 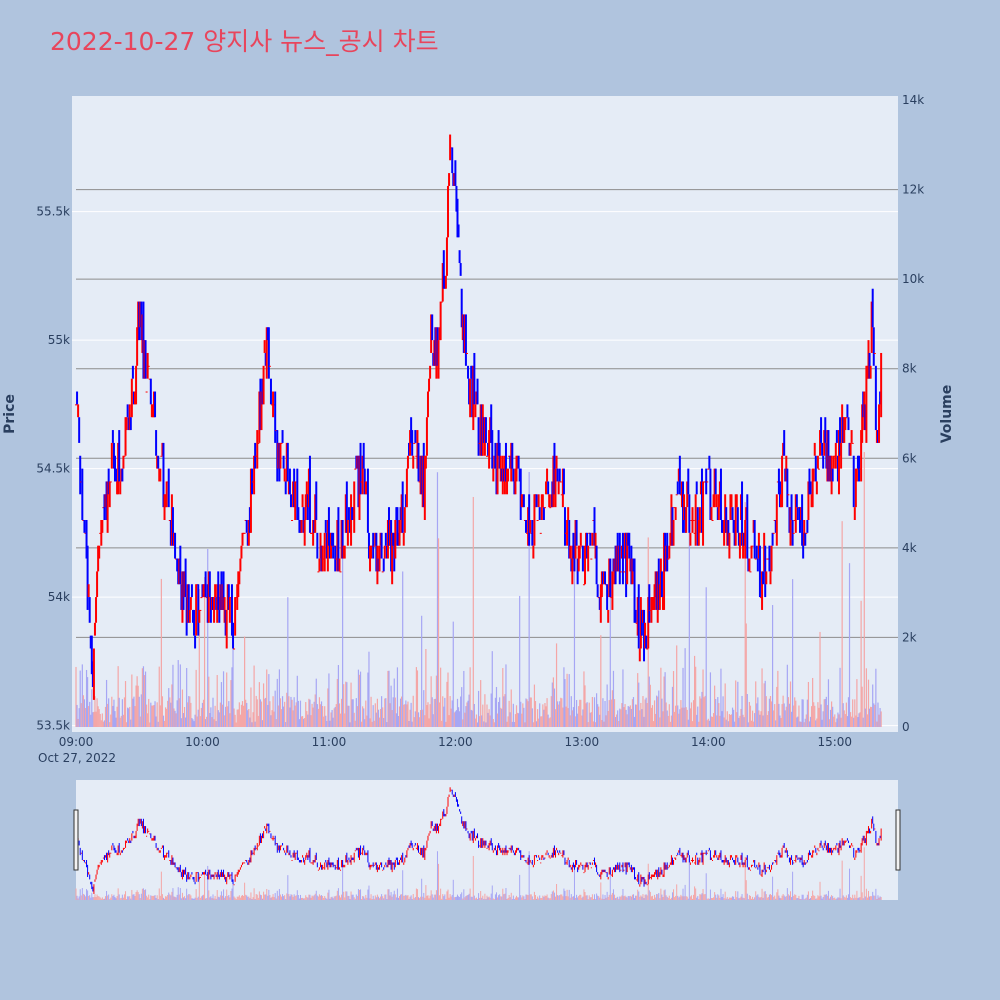 What do you see at coordinates (76, 840) in the screenshot?
I see `range-slider-handle-left` at bounding box center [76, 840].